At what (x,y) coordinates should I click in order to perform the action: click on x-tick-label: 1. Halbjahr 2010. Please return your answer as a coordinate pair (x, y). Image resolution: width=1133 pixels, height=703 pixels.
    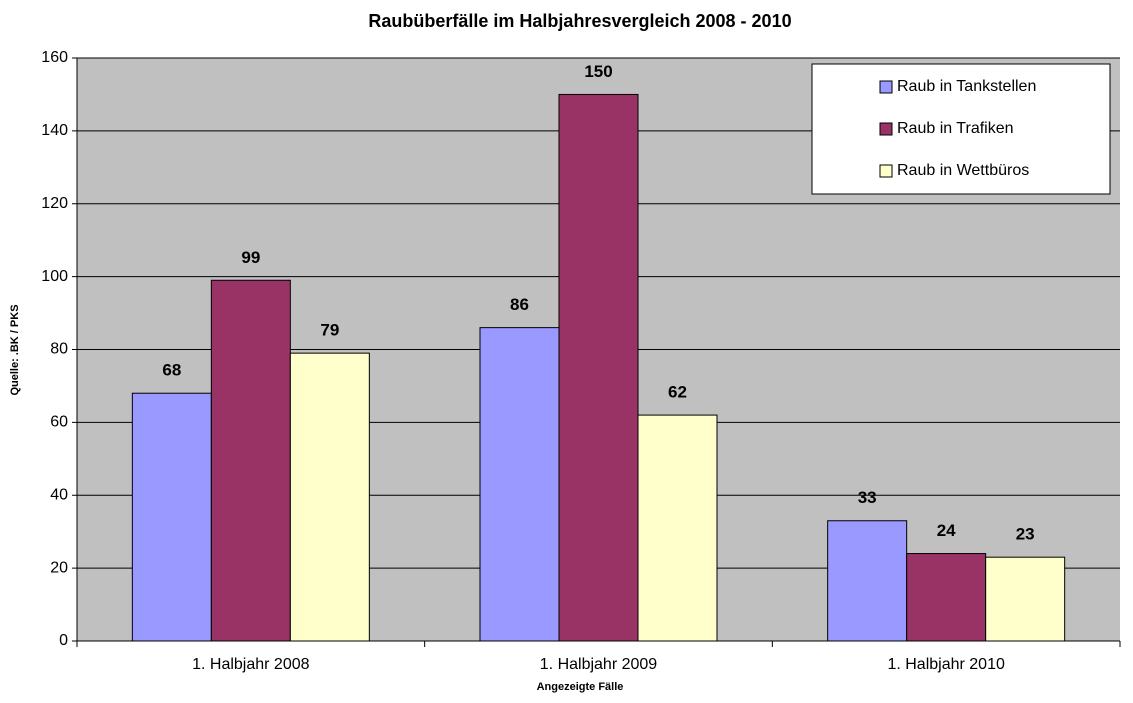
    Looking at the image, I should click on (946, 664).